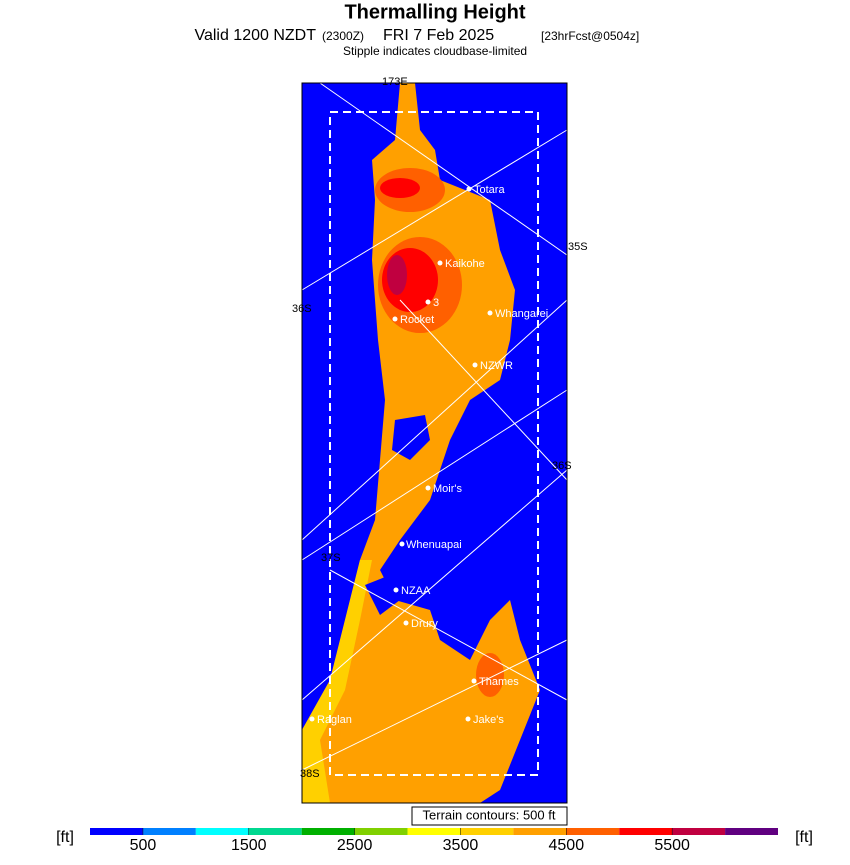 This screenshot has height=865, width=850. Describe the element at coordinates (435, 51) in the screenshot. I see `note: Stipple indicates cloudbase-limited` at that location.